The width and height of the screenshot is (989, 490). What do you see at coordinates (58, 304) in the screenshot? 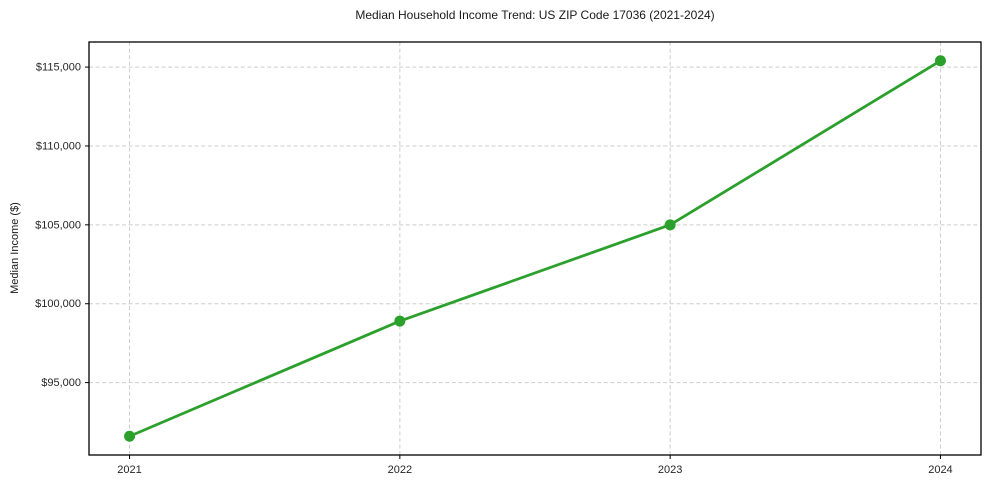
I see `y-tick-label: $100,000` at bounding box center [58, 304].